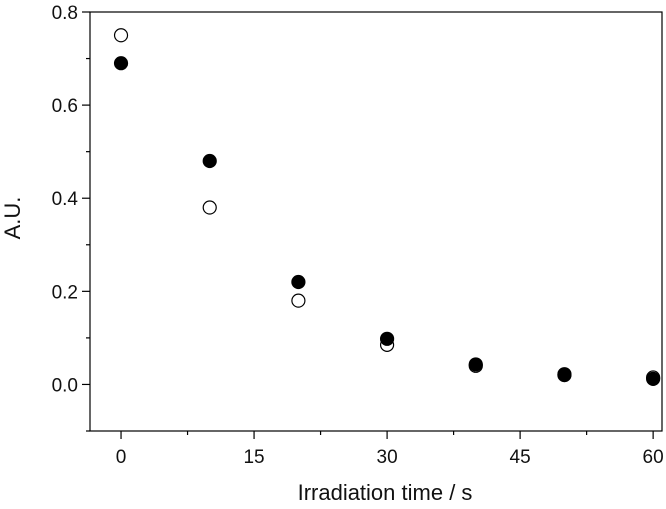 Image resolution: width=666 pixels, height=509 pixels. I want to click on y-tick-label: 0.2, so click(65, 292).